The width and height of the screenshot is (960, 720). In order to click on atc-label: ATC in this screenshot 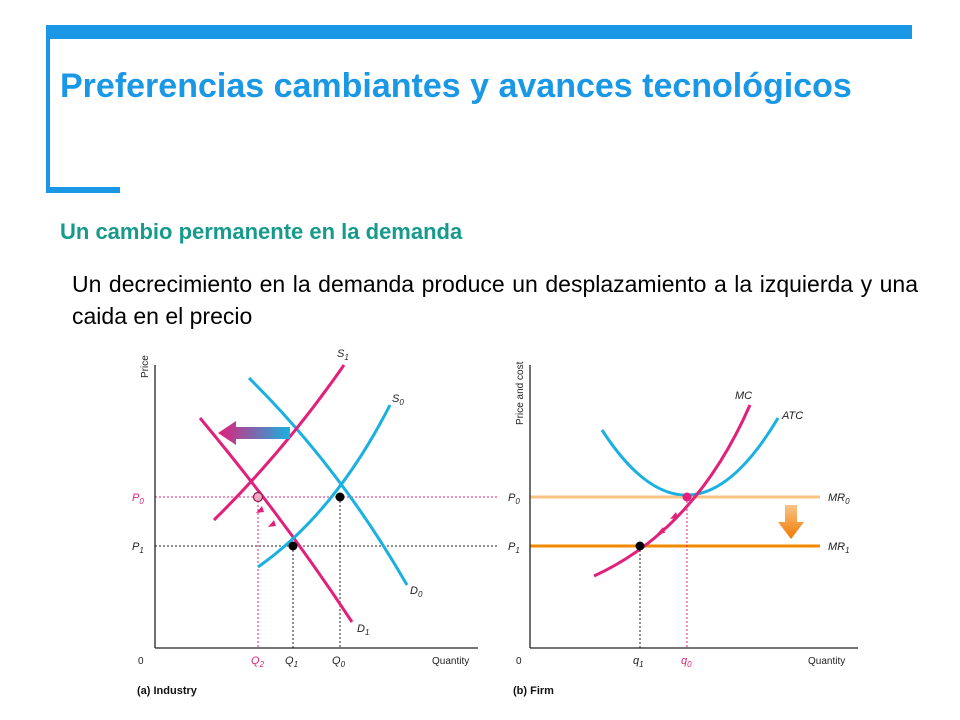, I will do `click(792, 416)`.